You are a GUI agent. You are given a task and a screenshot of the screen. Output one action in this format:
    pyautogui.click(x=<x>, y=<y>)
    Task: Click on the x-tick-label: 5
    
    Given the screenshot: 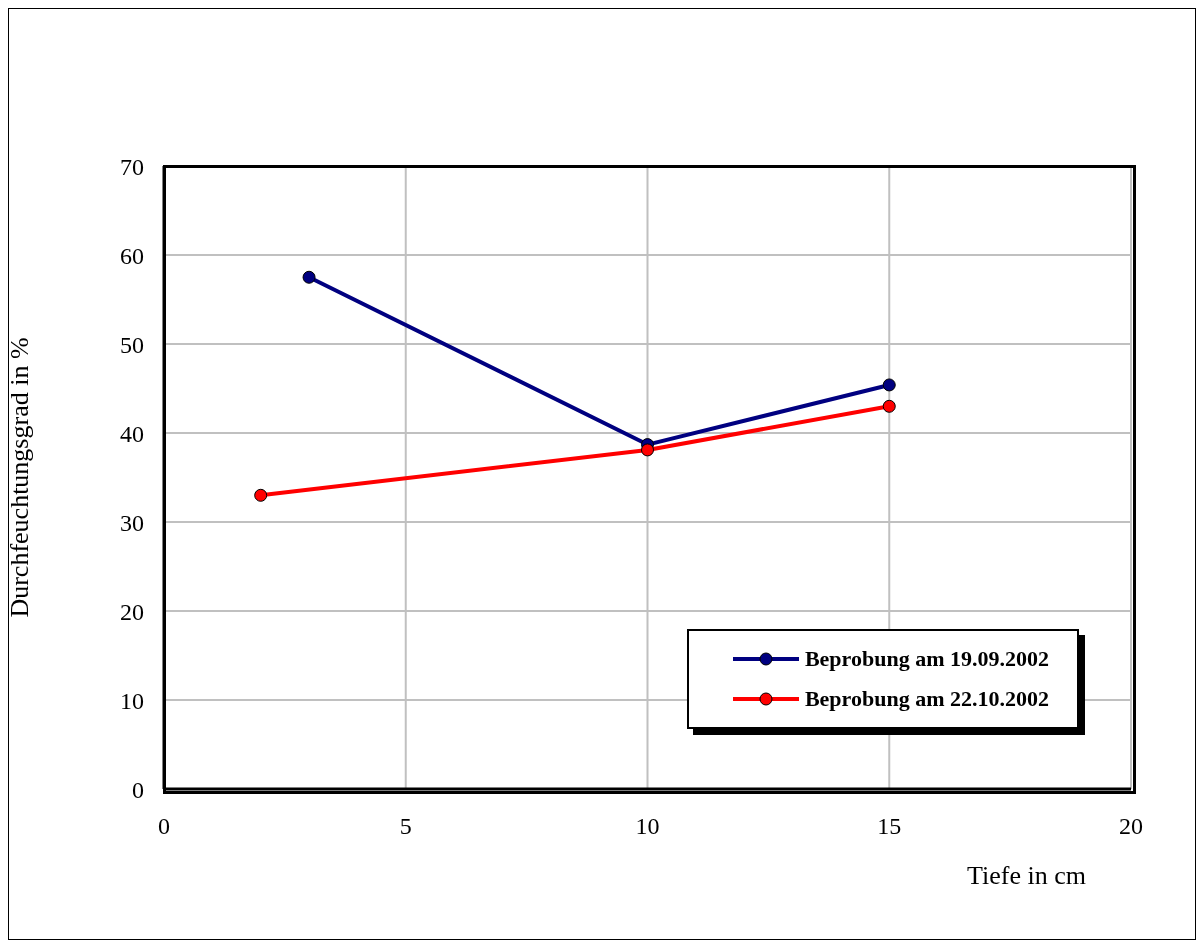 What is the action you would take?
    pyautogui.click(x=405, y=826)
    